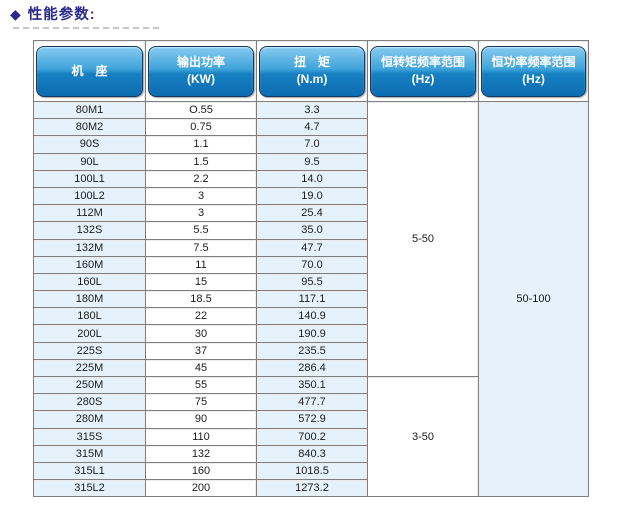 This screenshot has width=620, height=508. Describe the element at coordinates (89, 247) in the screenshot. I see `frame-cell: 132M` at that location.